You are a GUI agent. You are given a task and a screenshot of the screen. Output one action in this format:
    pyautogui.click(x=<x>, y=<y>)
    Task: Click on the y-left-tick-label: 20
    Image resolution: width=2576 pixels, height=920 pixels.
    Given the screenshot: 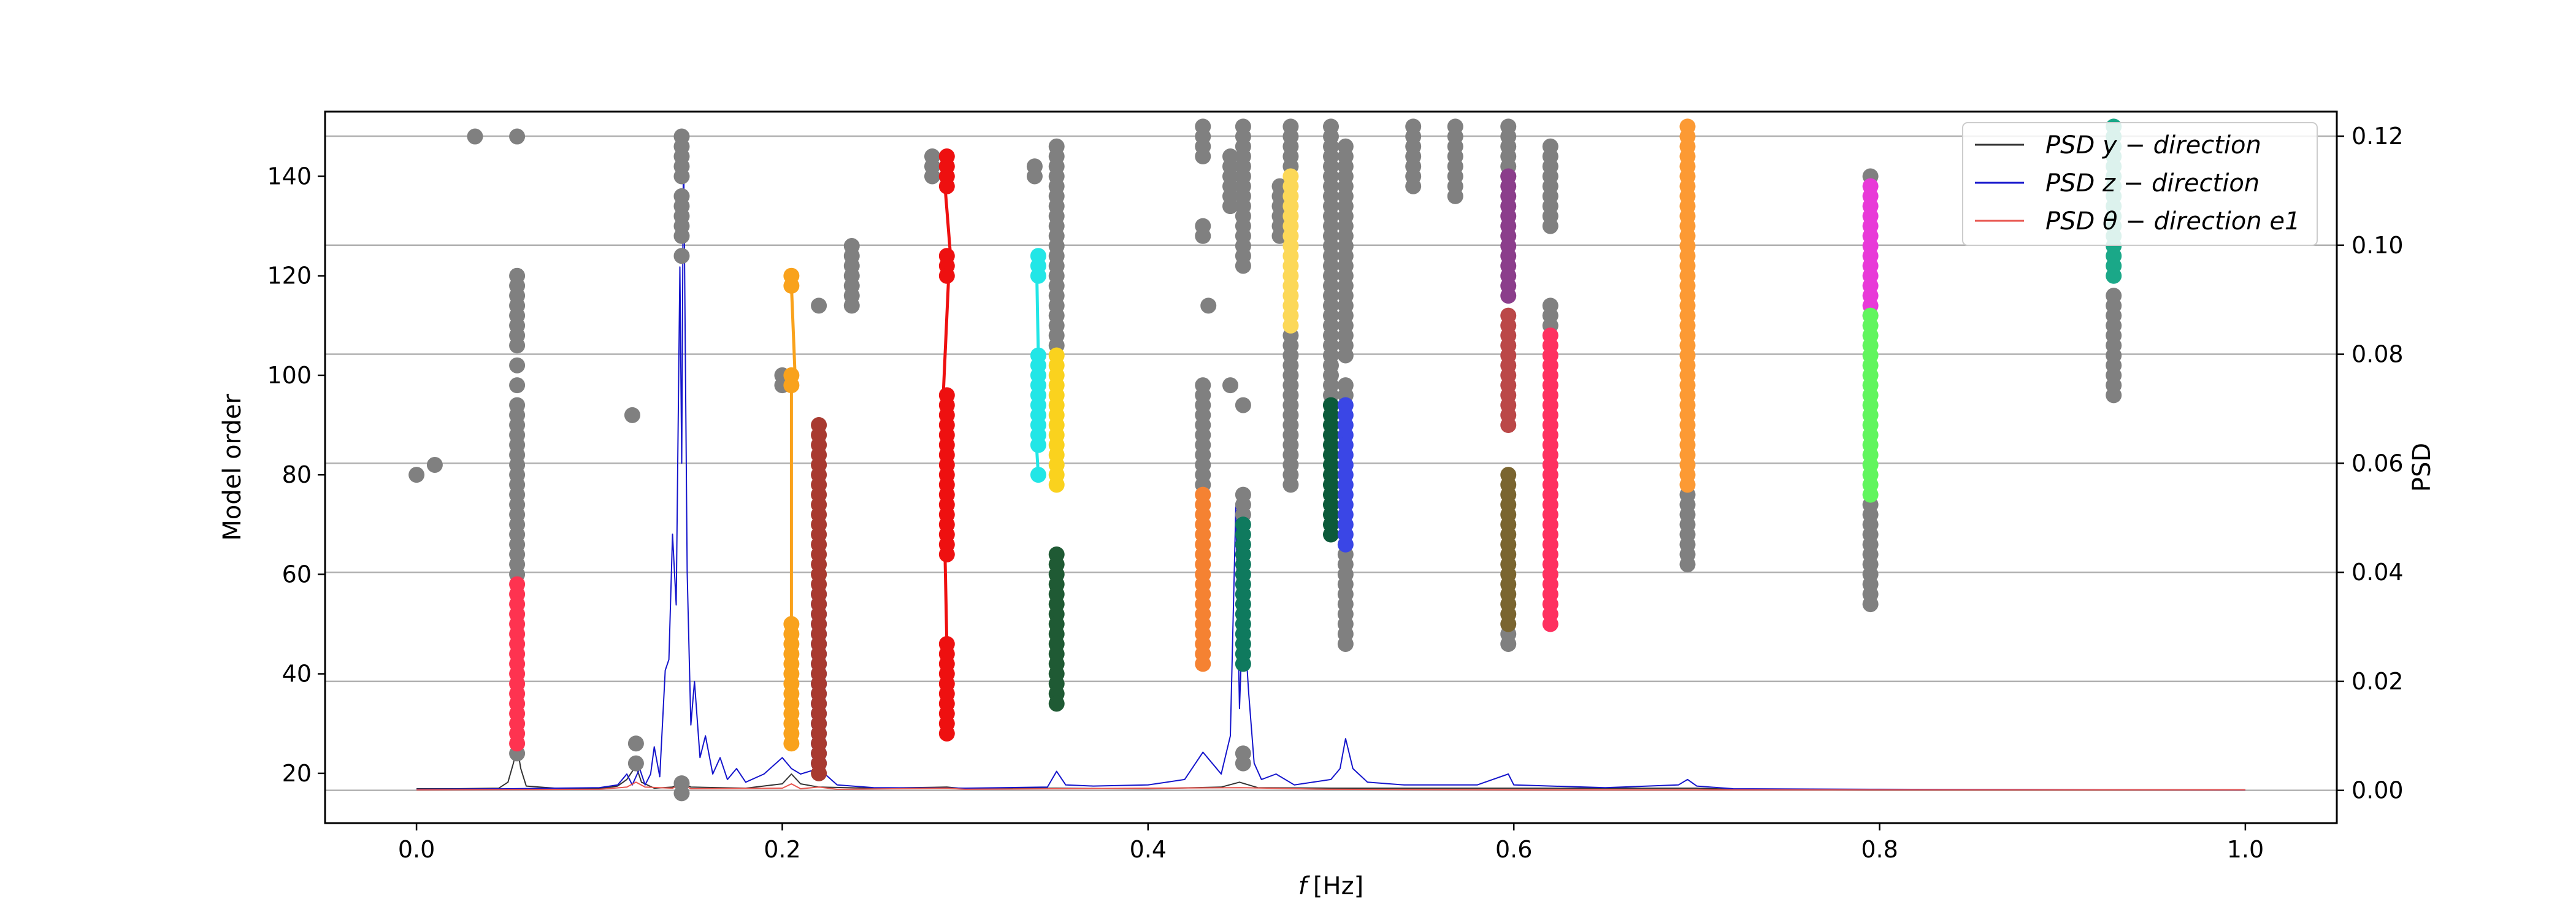 What is the action you would take?
    pyautogui.click(x=297, y=773)
    